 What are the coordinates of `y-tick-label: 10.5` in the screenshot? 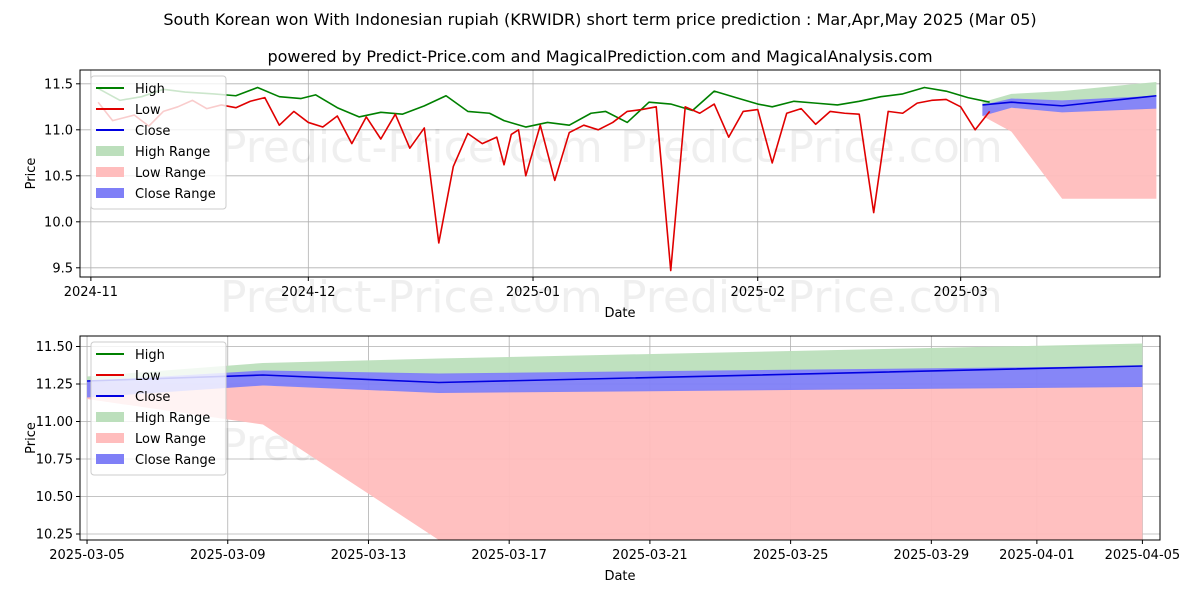 It's located at (58, 176).